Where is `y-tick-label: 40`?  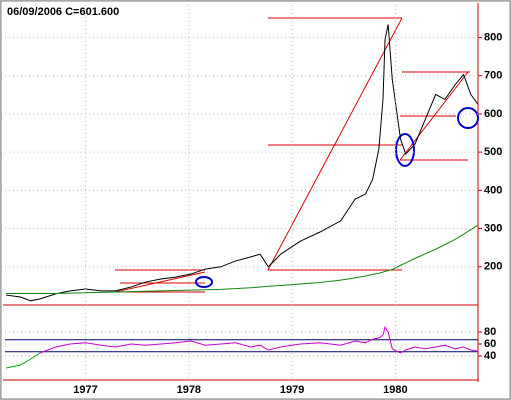
y-tick-label: 40 is located at coordinates (490, 356).